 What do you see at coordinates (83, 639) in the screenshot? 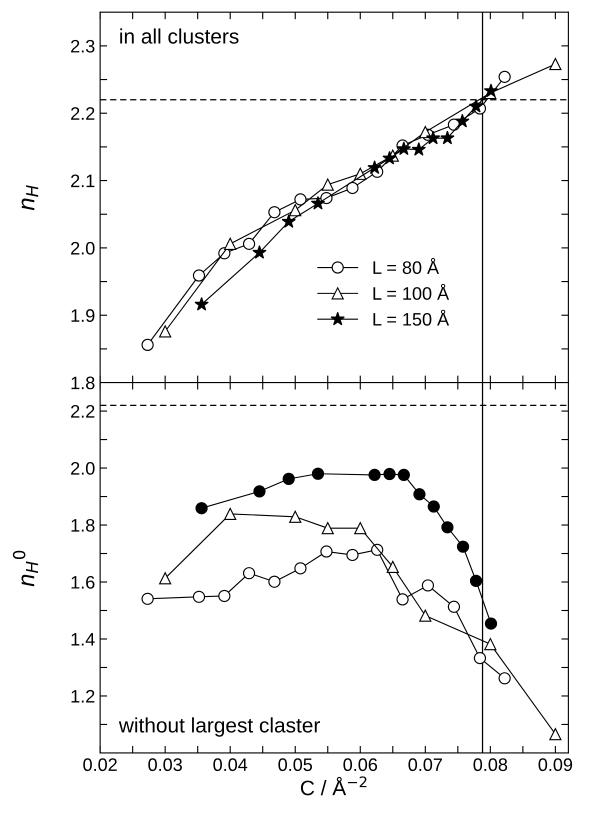
I see `y-tick-label: 1.4` at bounding box center [83, 639].